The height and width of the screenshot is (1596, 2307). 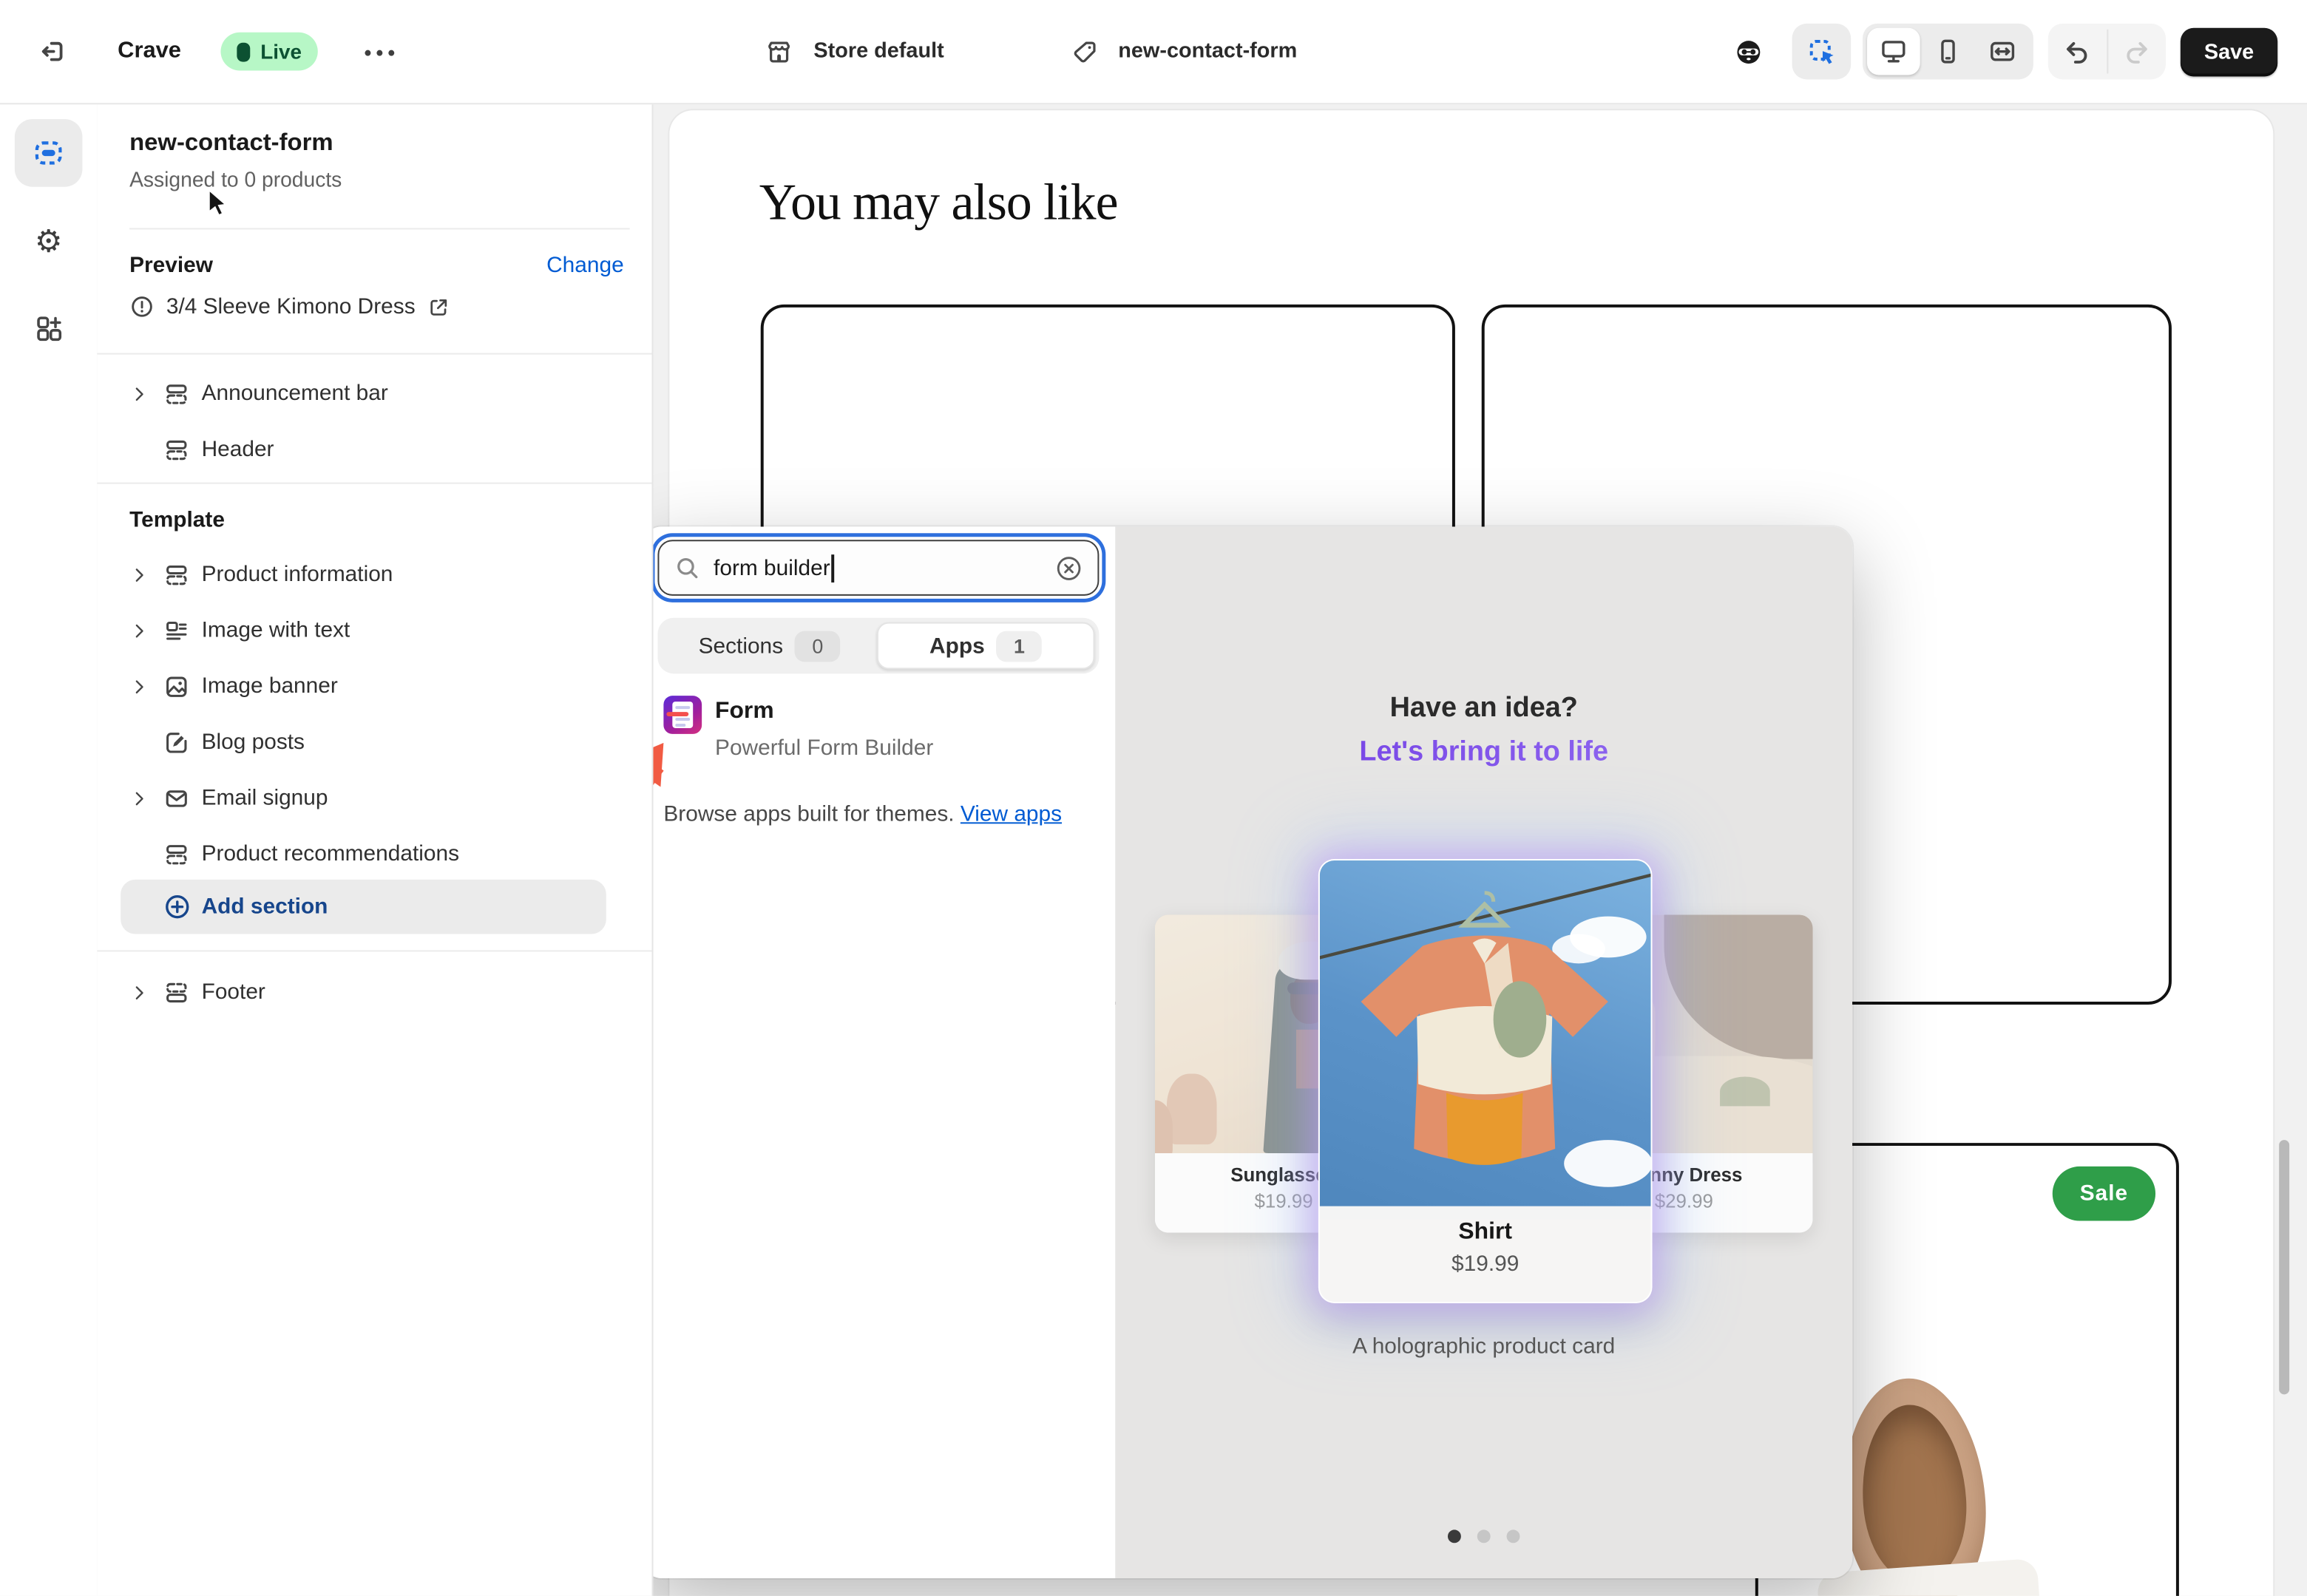 What do you see at coordinates (1483, 753) in the screenshot?
I see `promo-subheading: Let's bring it to life` at bounding box center [1483, 753].